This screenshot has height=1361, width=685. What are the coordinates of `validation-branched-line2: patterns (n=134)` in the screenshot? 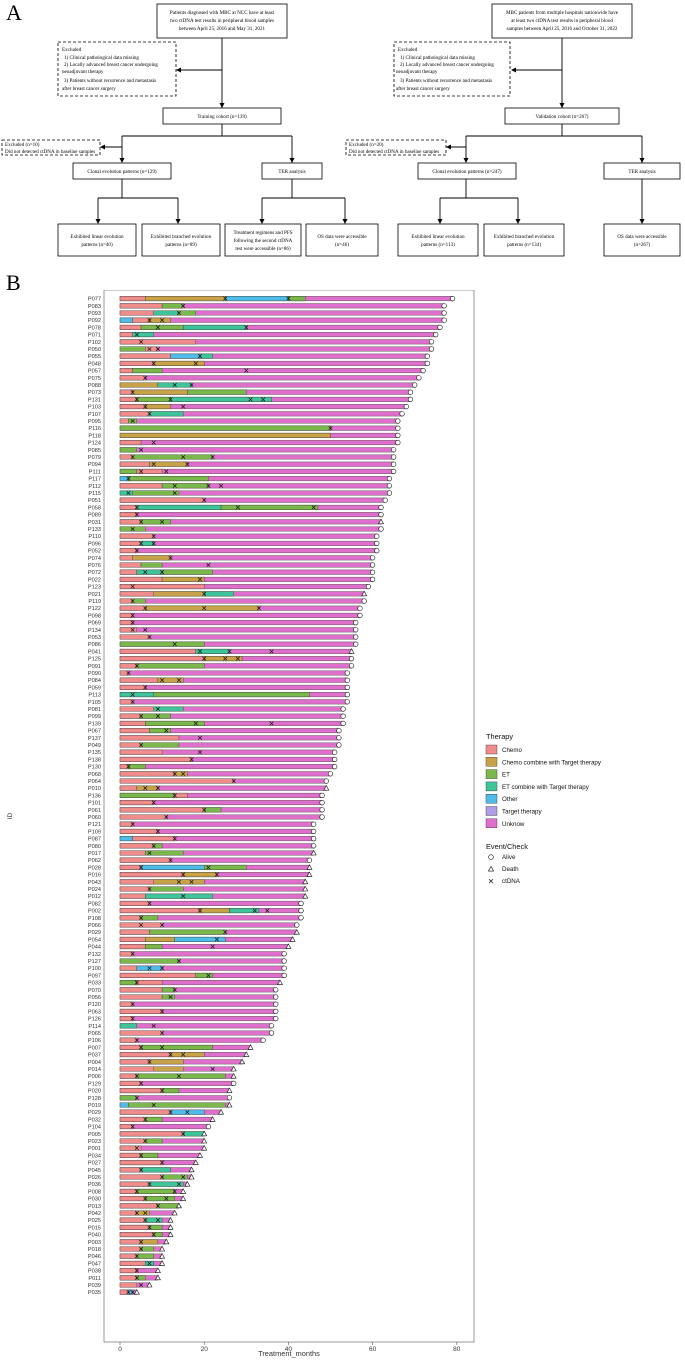 It's located at (524, 244).